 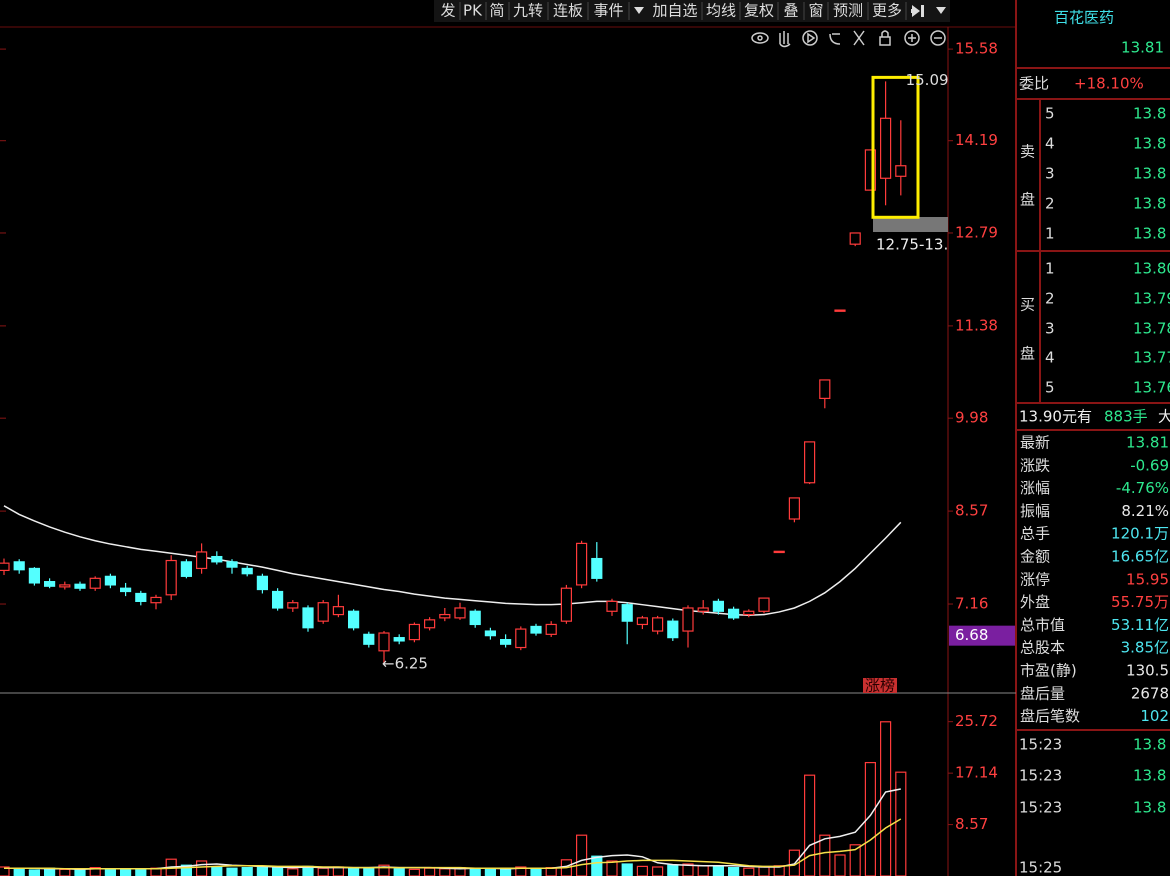 What do you see at coordinates (1035, 465) in the screenshot?
I see `stat-label: 涨跌` at bounding box center [1035, 465].